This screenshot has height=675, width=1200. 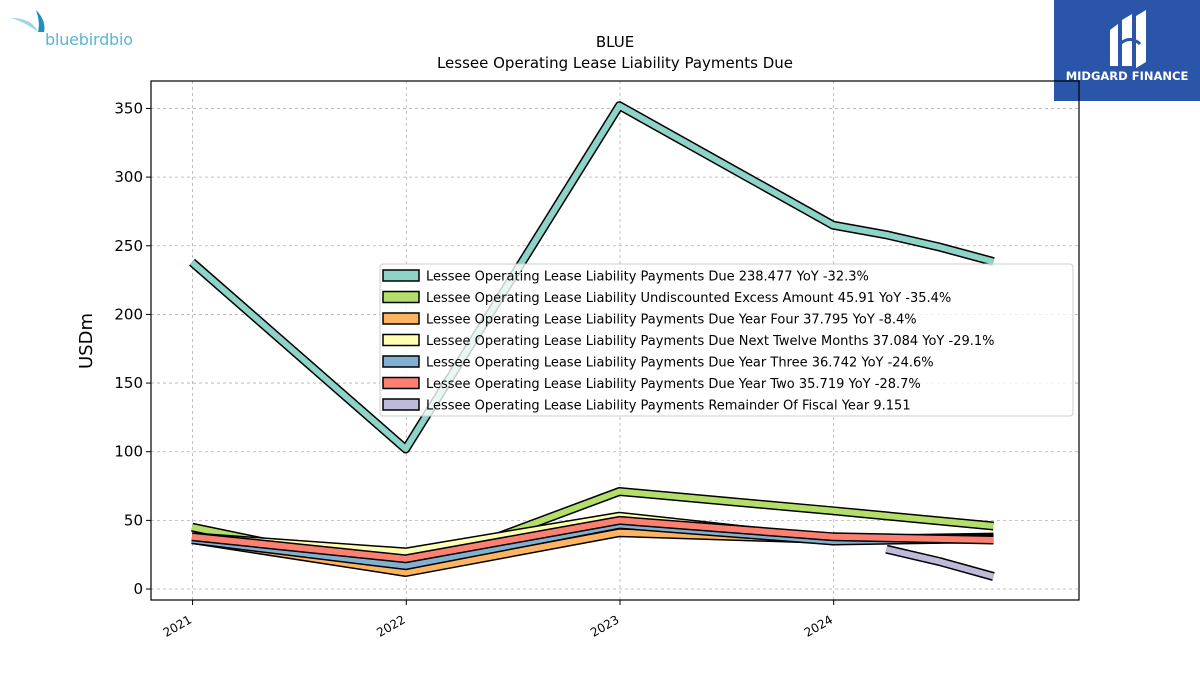 What do you see at coordinates (133, 520) in the screenshot?
I see `y-tick-label: 50` at bounding box center [133, 520].